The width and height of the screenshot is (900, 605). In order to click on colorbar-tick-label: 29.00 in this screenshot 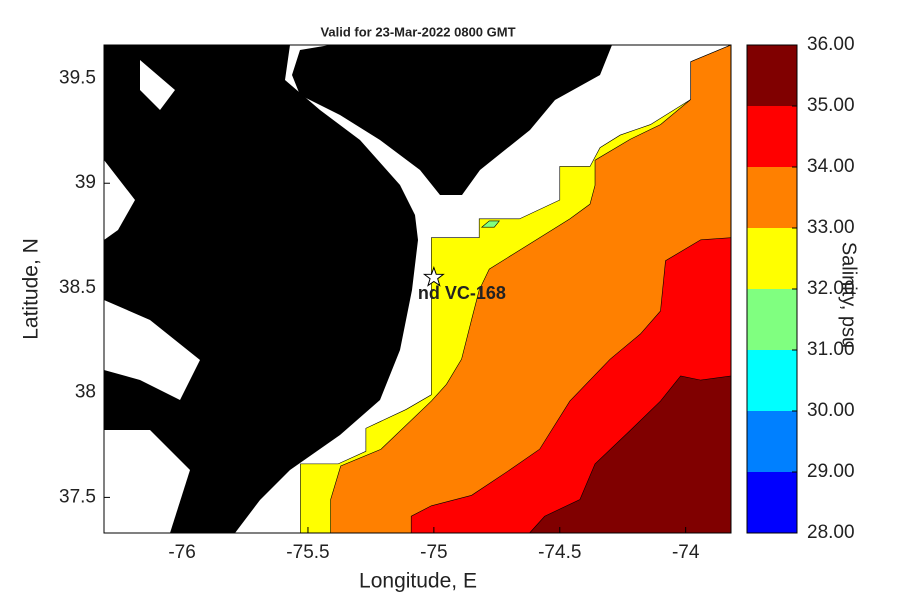, I will do `click(831, 471)`.